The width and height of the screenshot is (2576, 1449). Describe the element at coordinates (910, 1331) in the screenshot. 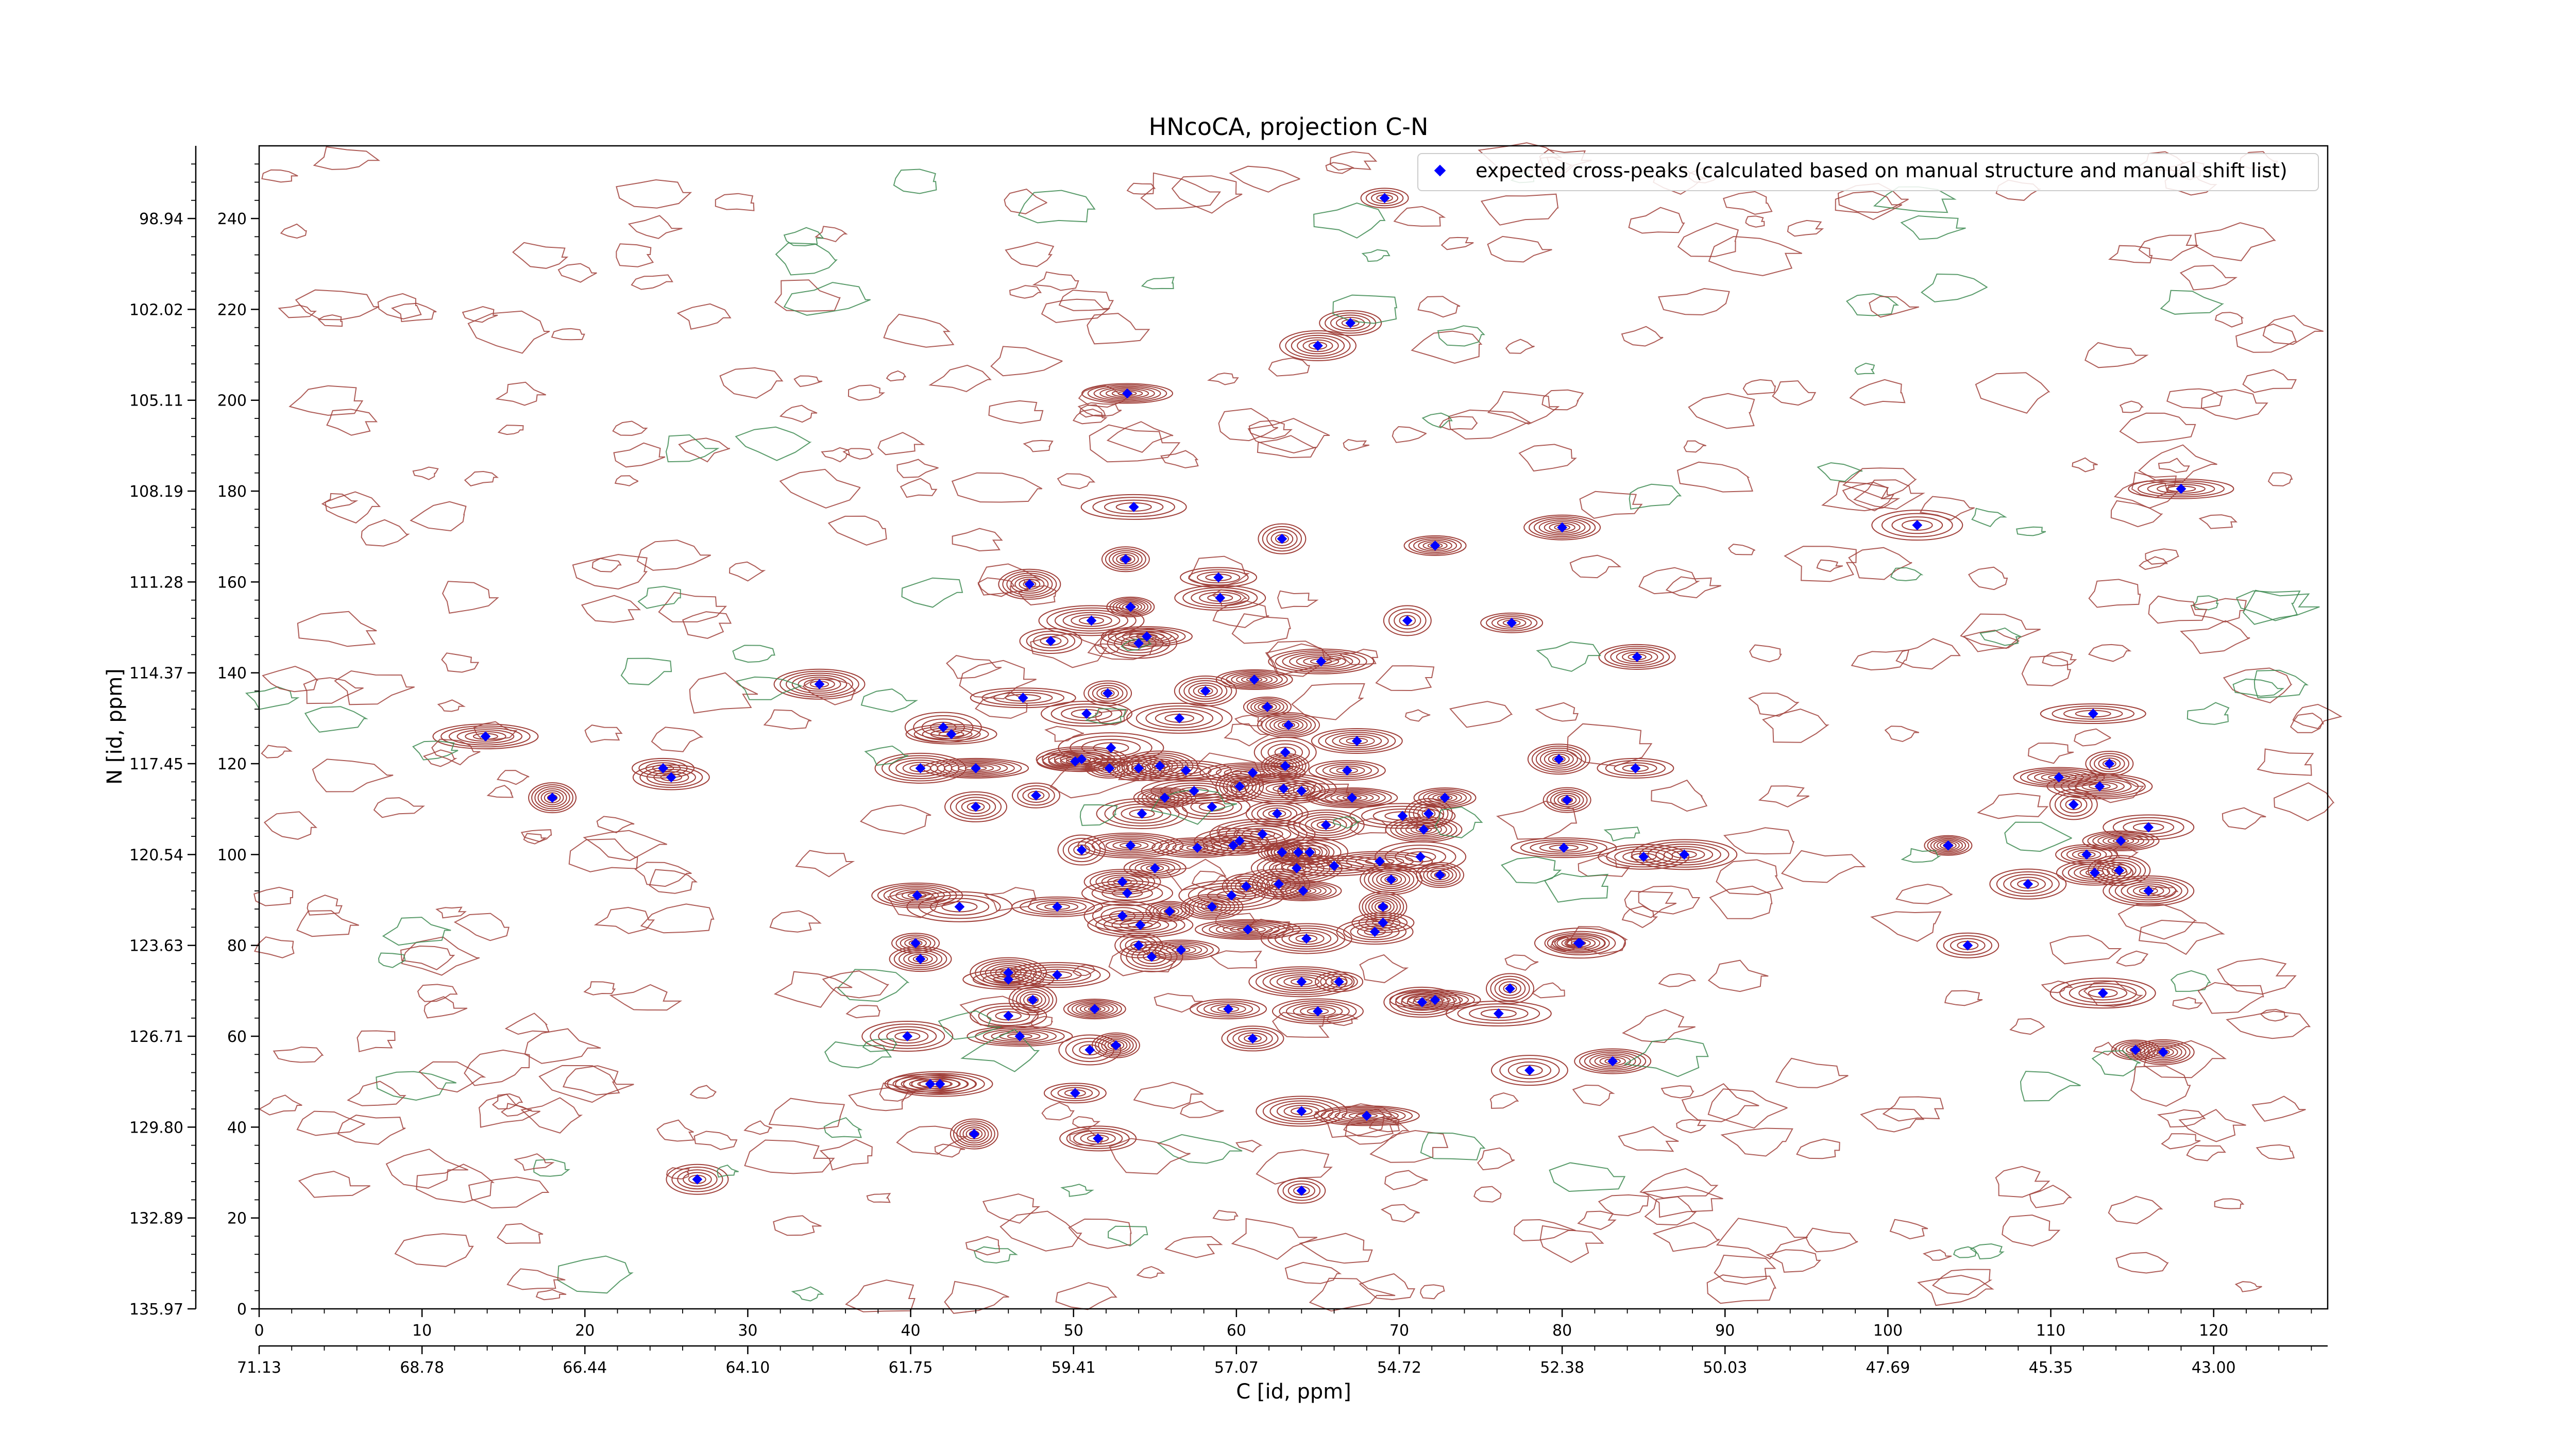

I see `x-tick-label: 40` at that location.